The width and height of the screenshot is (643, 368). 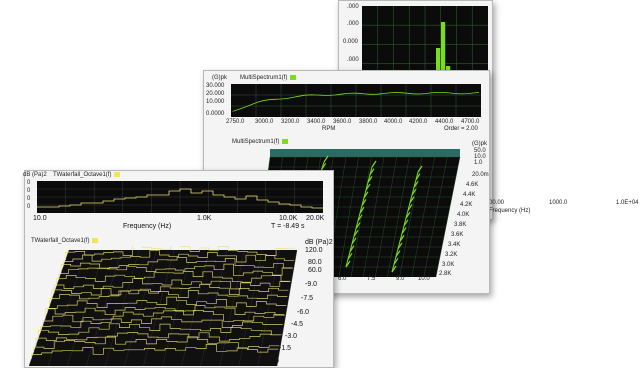 I want to click on w1-ttick-2: -7.5, so click(x=307, y=298).